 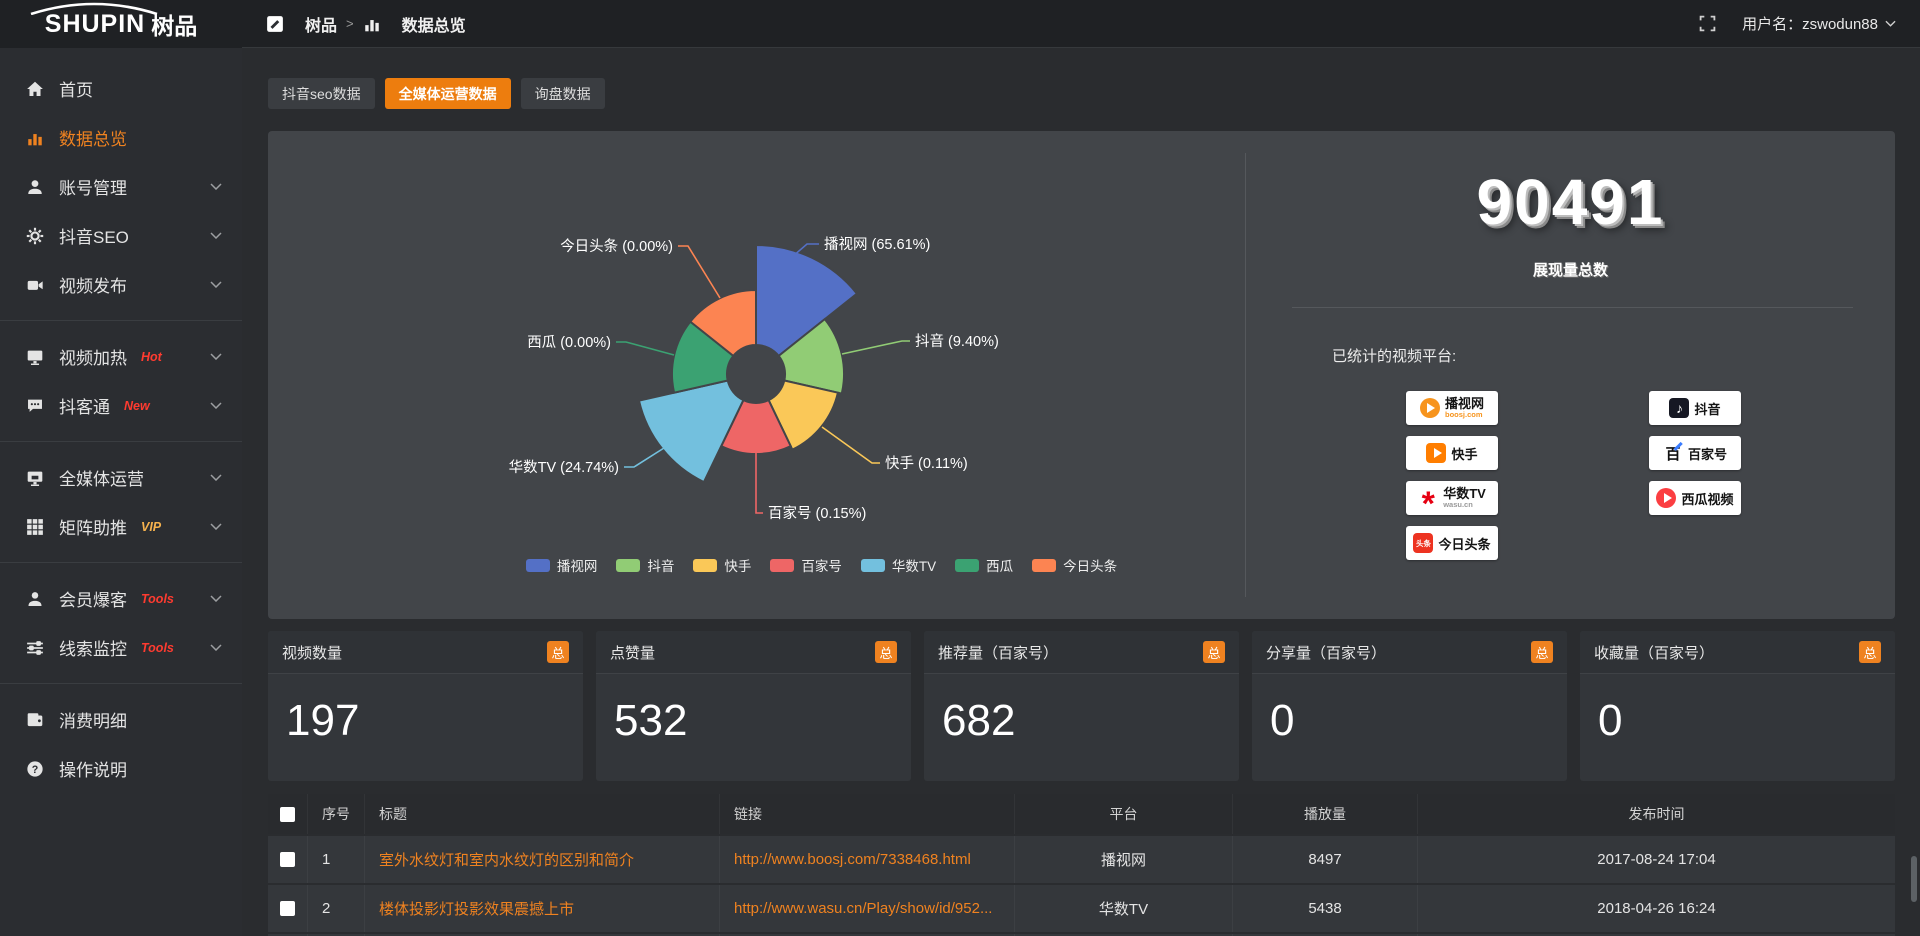 What do you see at coordinates (562, 93) in the screenshot?
I see `tab-询盘数据: 询盘数据` at bounding box center [562, 93].